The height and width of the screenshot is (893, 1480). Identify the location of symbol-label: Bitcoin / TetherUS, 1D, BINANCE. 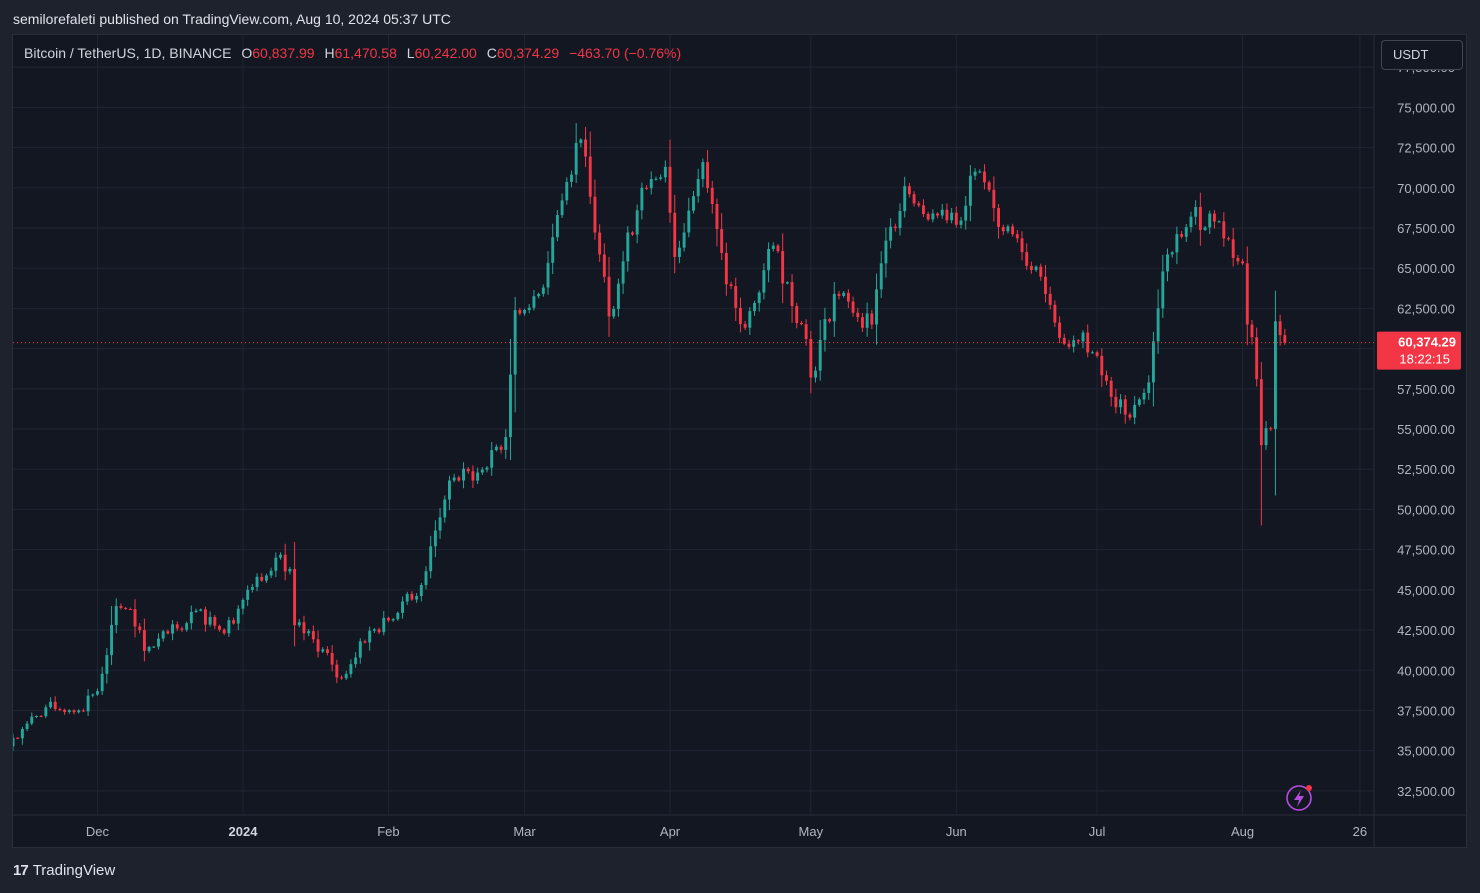
(128, 53).